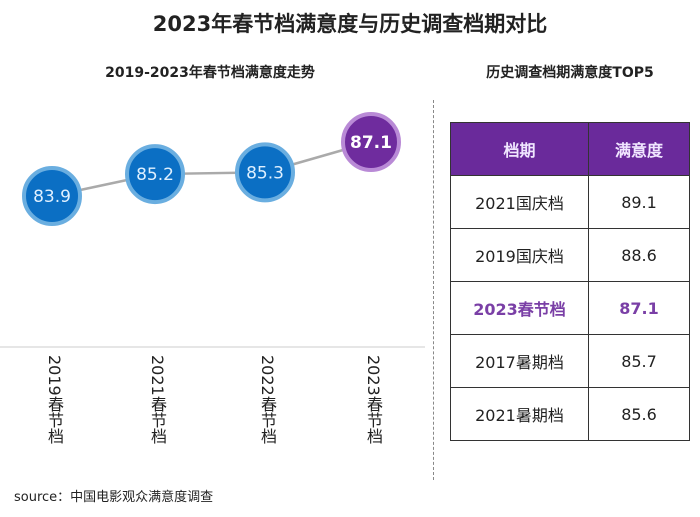 This screenshot has height=517, width=700. What do you see at coordinates (639, 149) in the screenshot?
I see `header-score: 满意度` at bounding box center [639, 149].